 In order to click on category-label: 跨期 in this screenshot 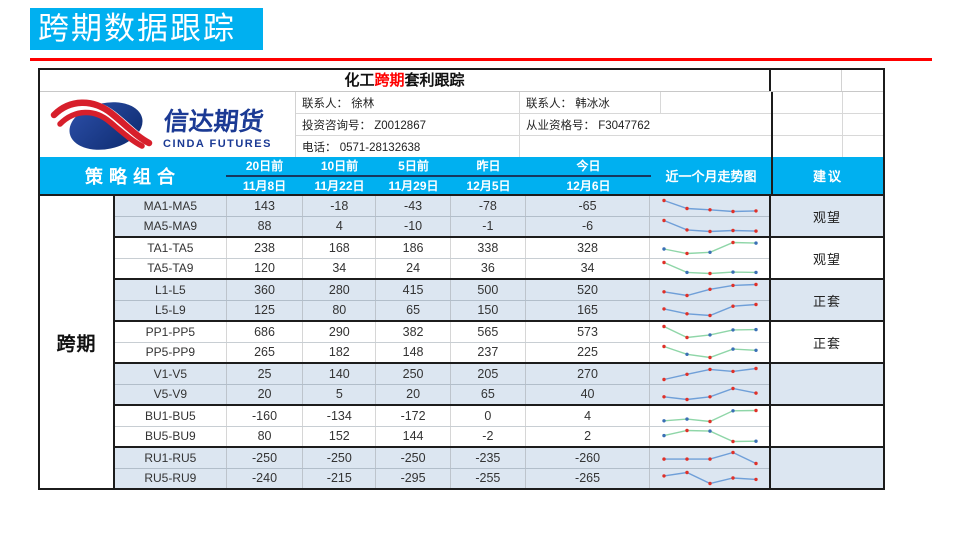, I will do `click(77, 342)`.